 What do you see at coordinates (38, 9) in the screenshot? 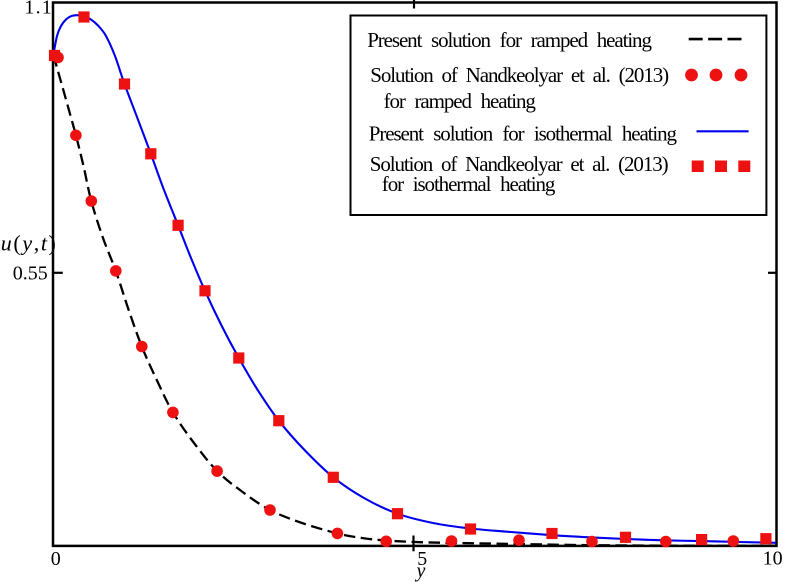
I see `svg-text: 1.1` at bounding box center [38, 9].